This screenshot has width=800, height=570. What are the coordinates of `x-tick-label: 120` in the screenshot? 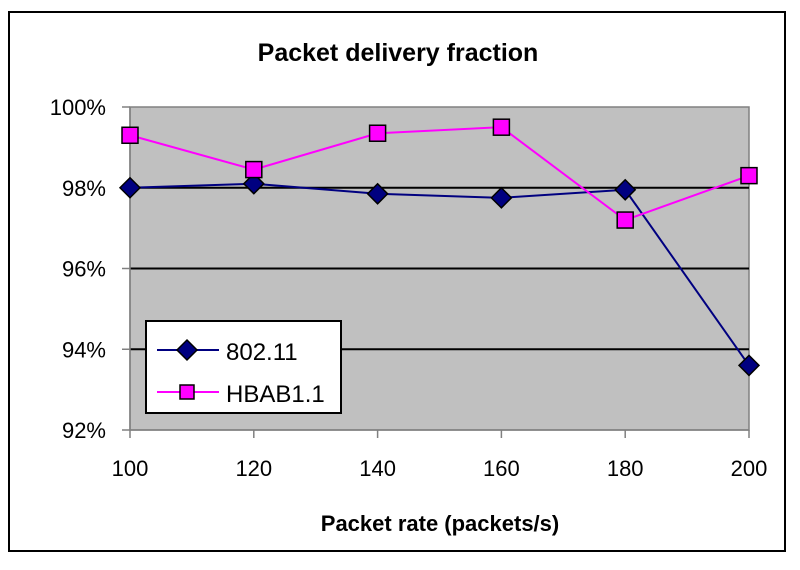 It's located at (253, 468).